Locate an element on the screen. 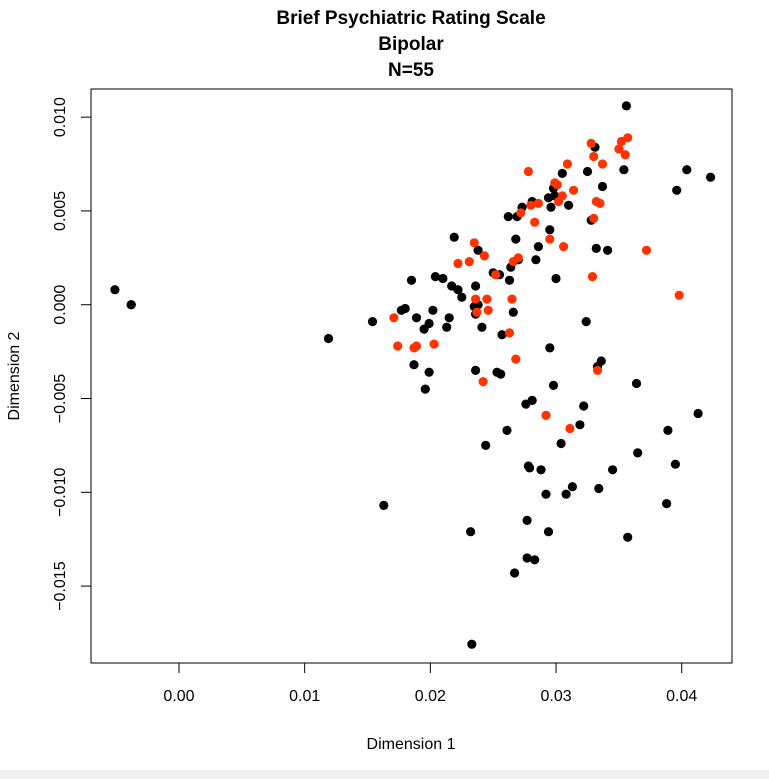 The image size is (769, 779). x-tick-label: 0.01 is located at coordinates (304, 696).